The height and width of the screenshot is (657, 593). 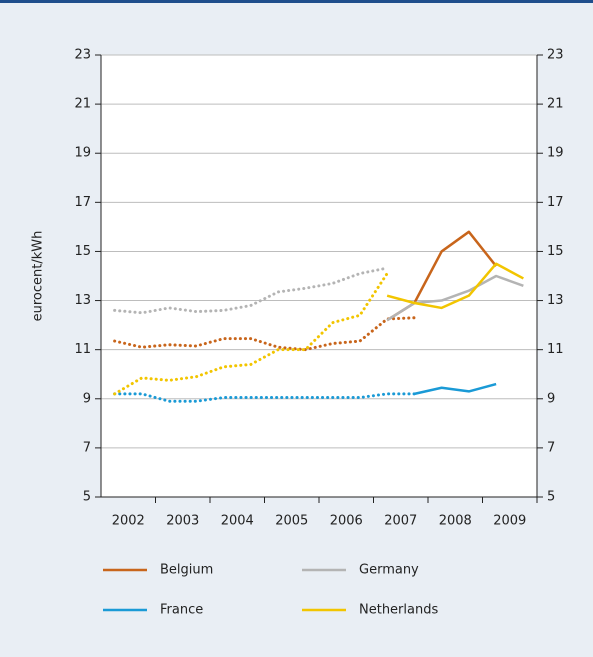 I want to click on legend-label: France, so click(x=181, y=610).